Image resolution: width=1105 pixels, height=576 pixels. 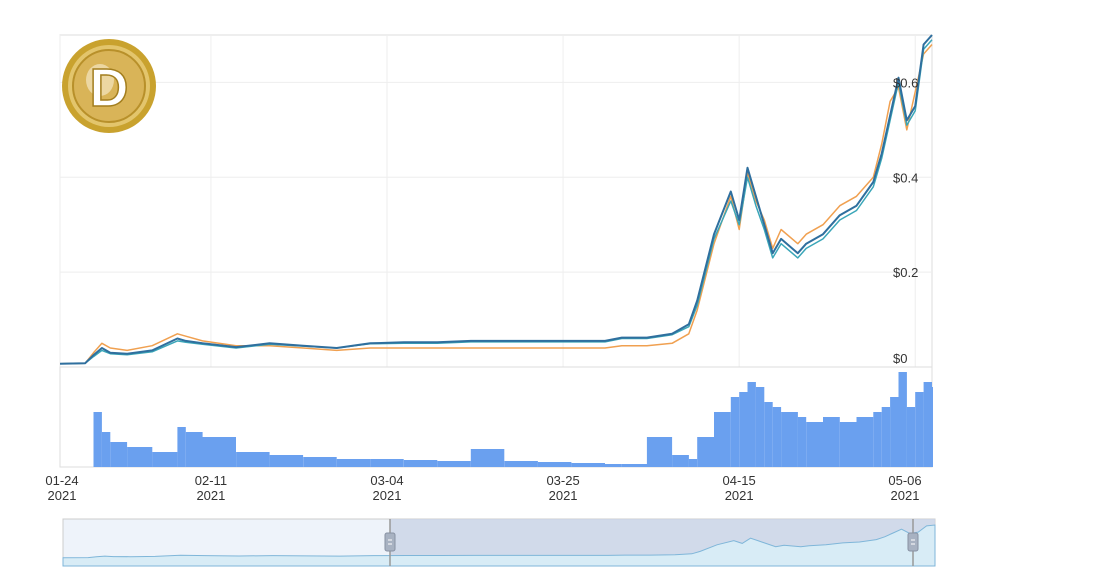 What do you see at coordinates (61, 480) in the screenshot?
I see `x-tick-label: 01-24` at bounding box center [61, 480].